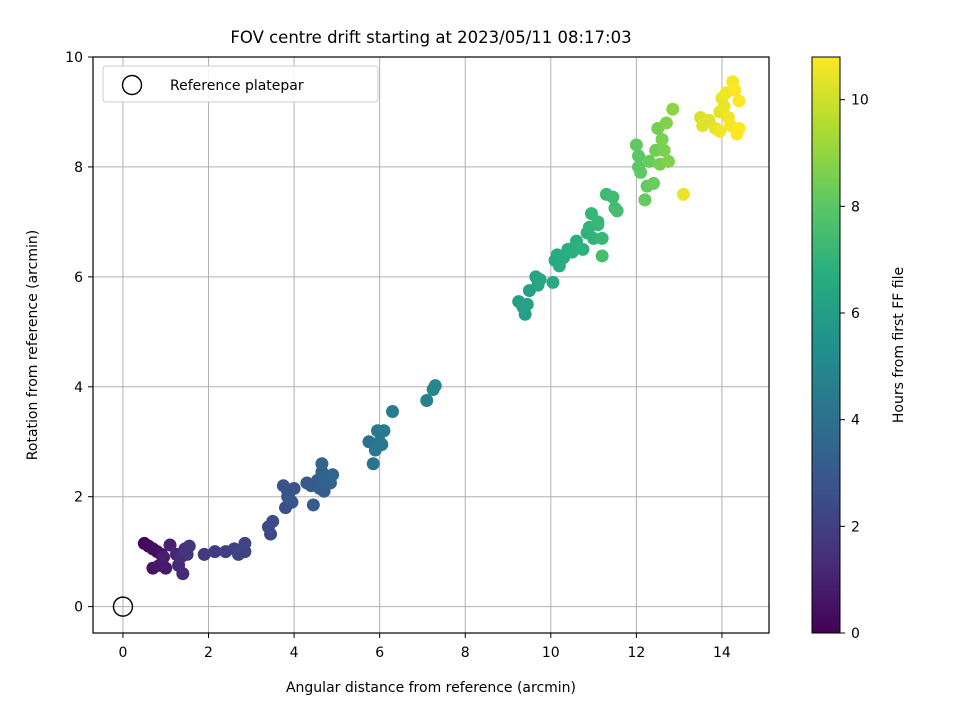 The width and height of the screenshot is (960, 724). I want to click on colorbar-tick-label: 10, so click(860, 101).